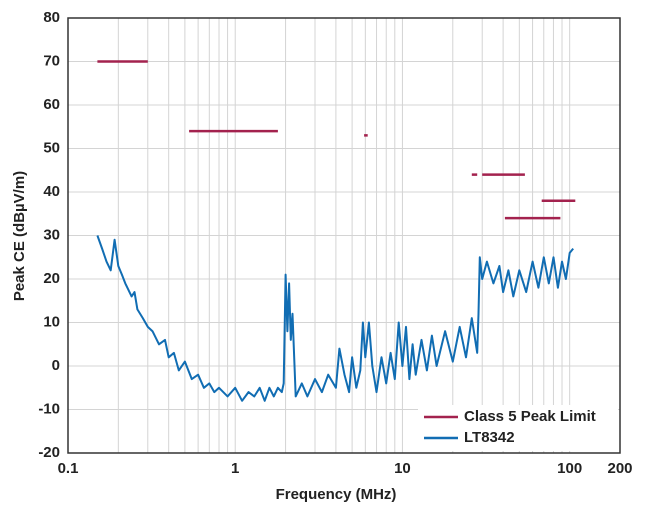 The image size is (647, 517). I want to click on x-tick-label: 100, so click(569, 468).